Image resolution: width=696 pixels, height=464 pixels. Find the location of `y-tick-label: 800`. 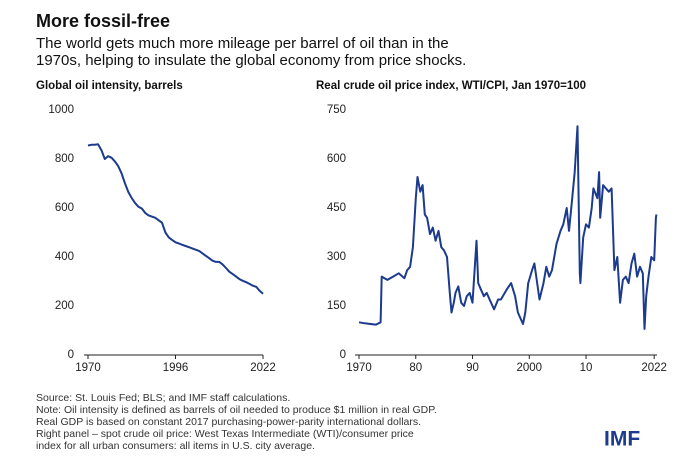

y-tick-label: 800 is located at coordinates (64, 159).